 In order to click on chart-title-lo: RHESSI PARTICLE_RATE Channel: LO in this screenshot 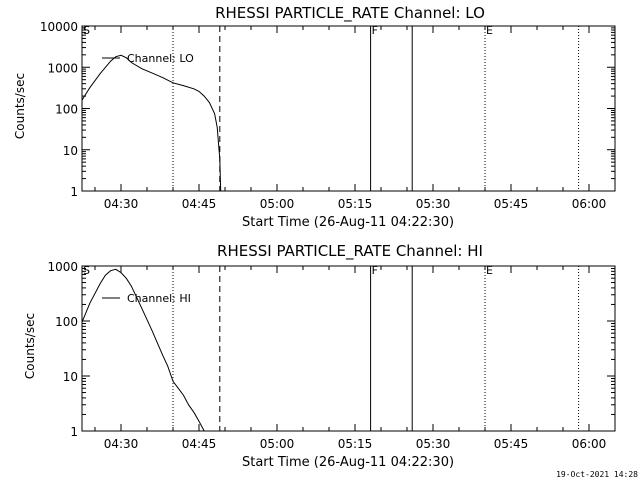, I will do `click(350, 13)`.